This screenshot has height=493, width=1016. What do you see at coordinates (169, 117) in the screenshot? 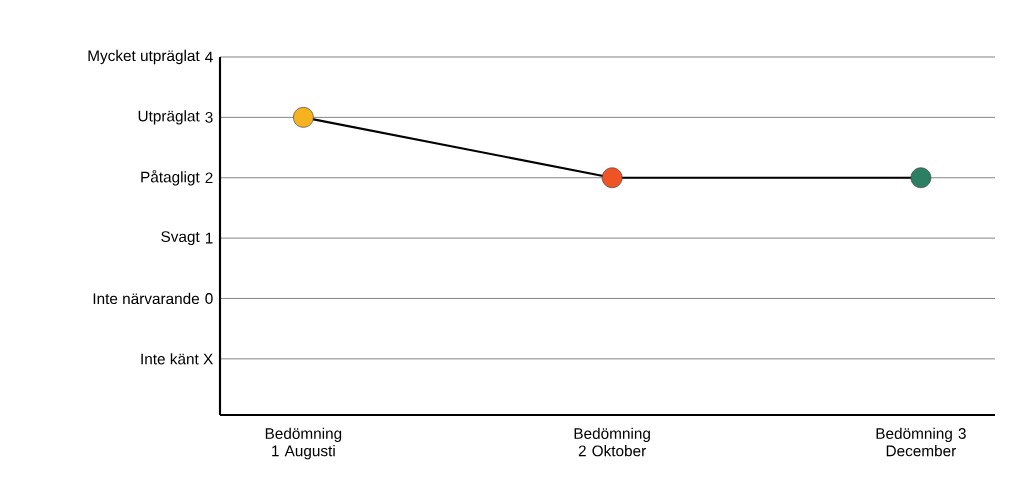
I see `text: Utpräglat` at bounding box center [169, 117].